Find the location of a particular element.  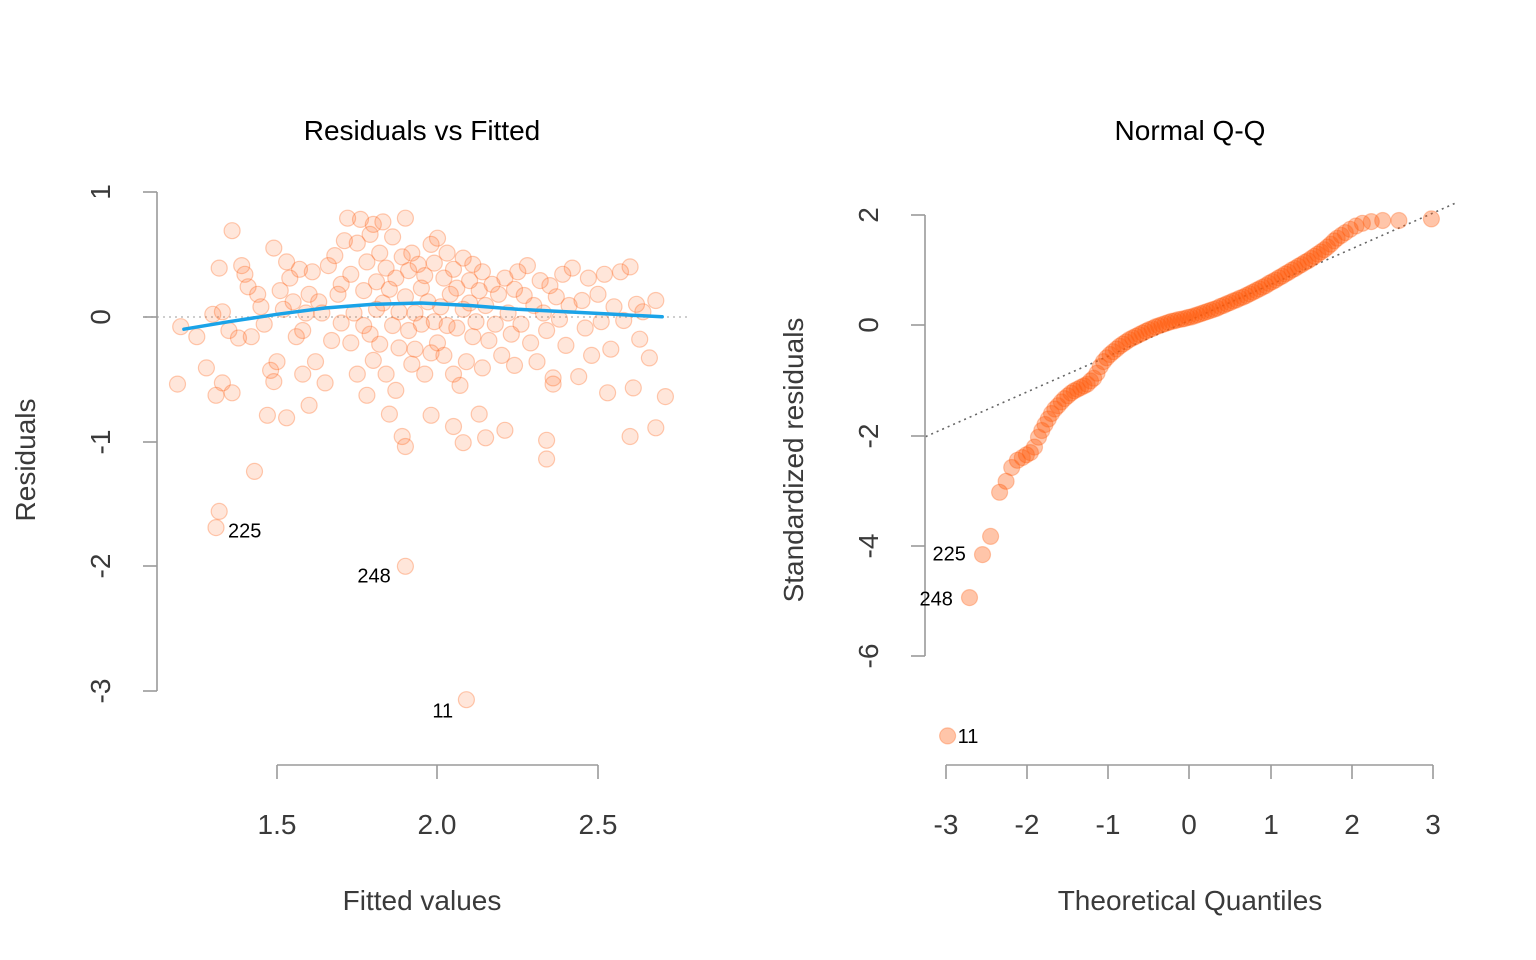

y-tick-label: -2 is located at coordinates (868, 436).